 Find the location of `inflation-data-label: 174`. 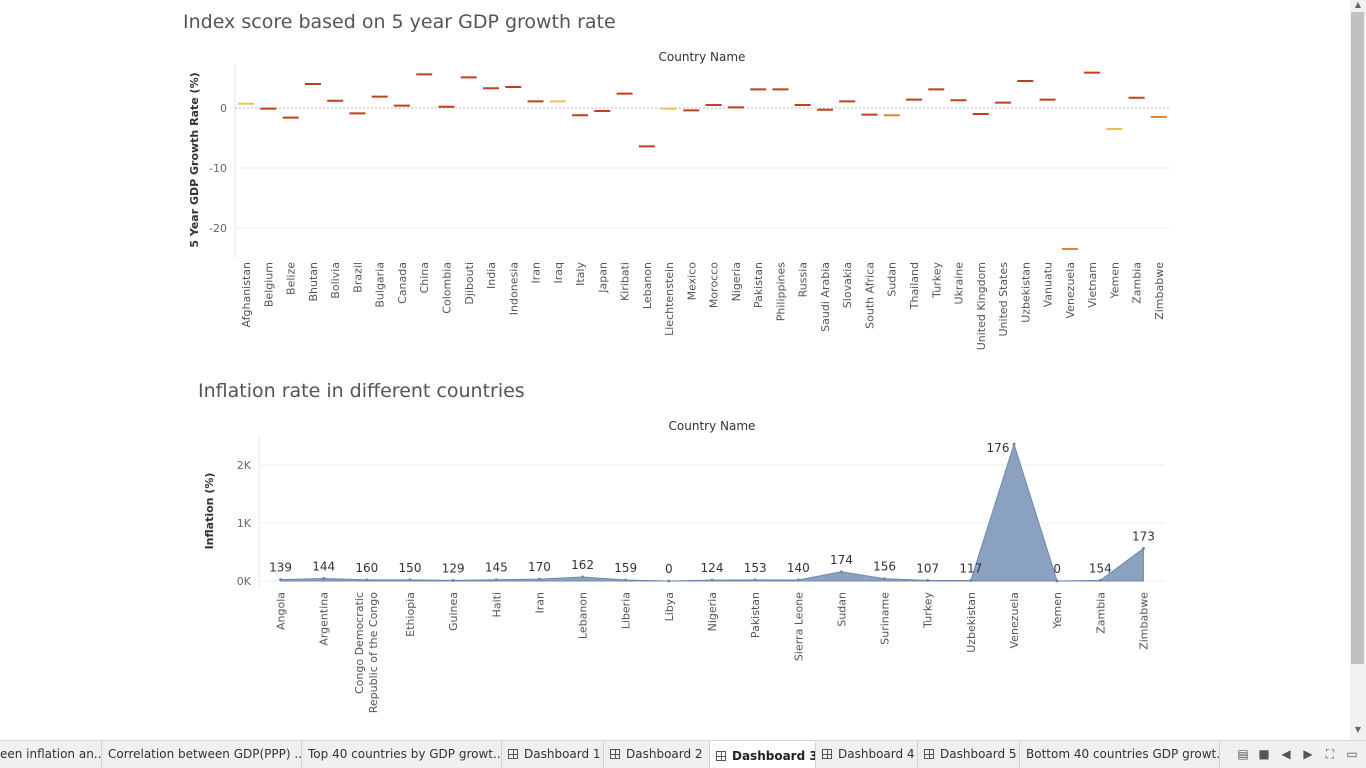

inflation-data-label: 174 is located at coordinates (841, 560).